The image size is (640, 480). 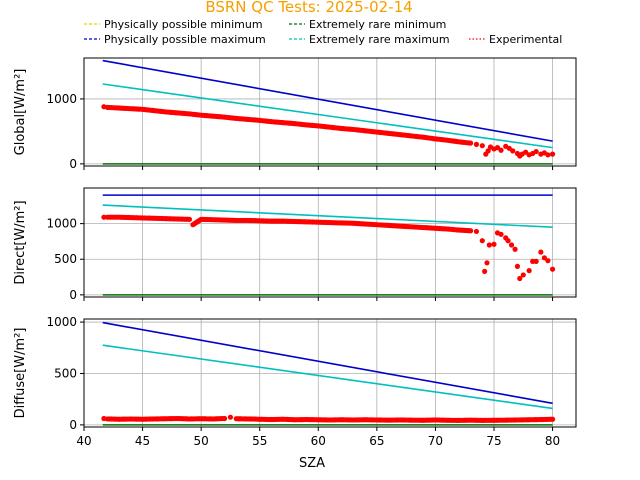 What do you see at coordinates (20, 112) in the screenshot?
I see `y-axis-label: Global[W/m²]` at bounding box center [20, 112].